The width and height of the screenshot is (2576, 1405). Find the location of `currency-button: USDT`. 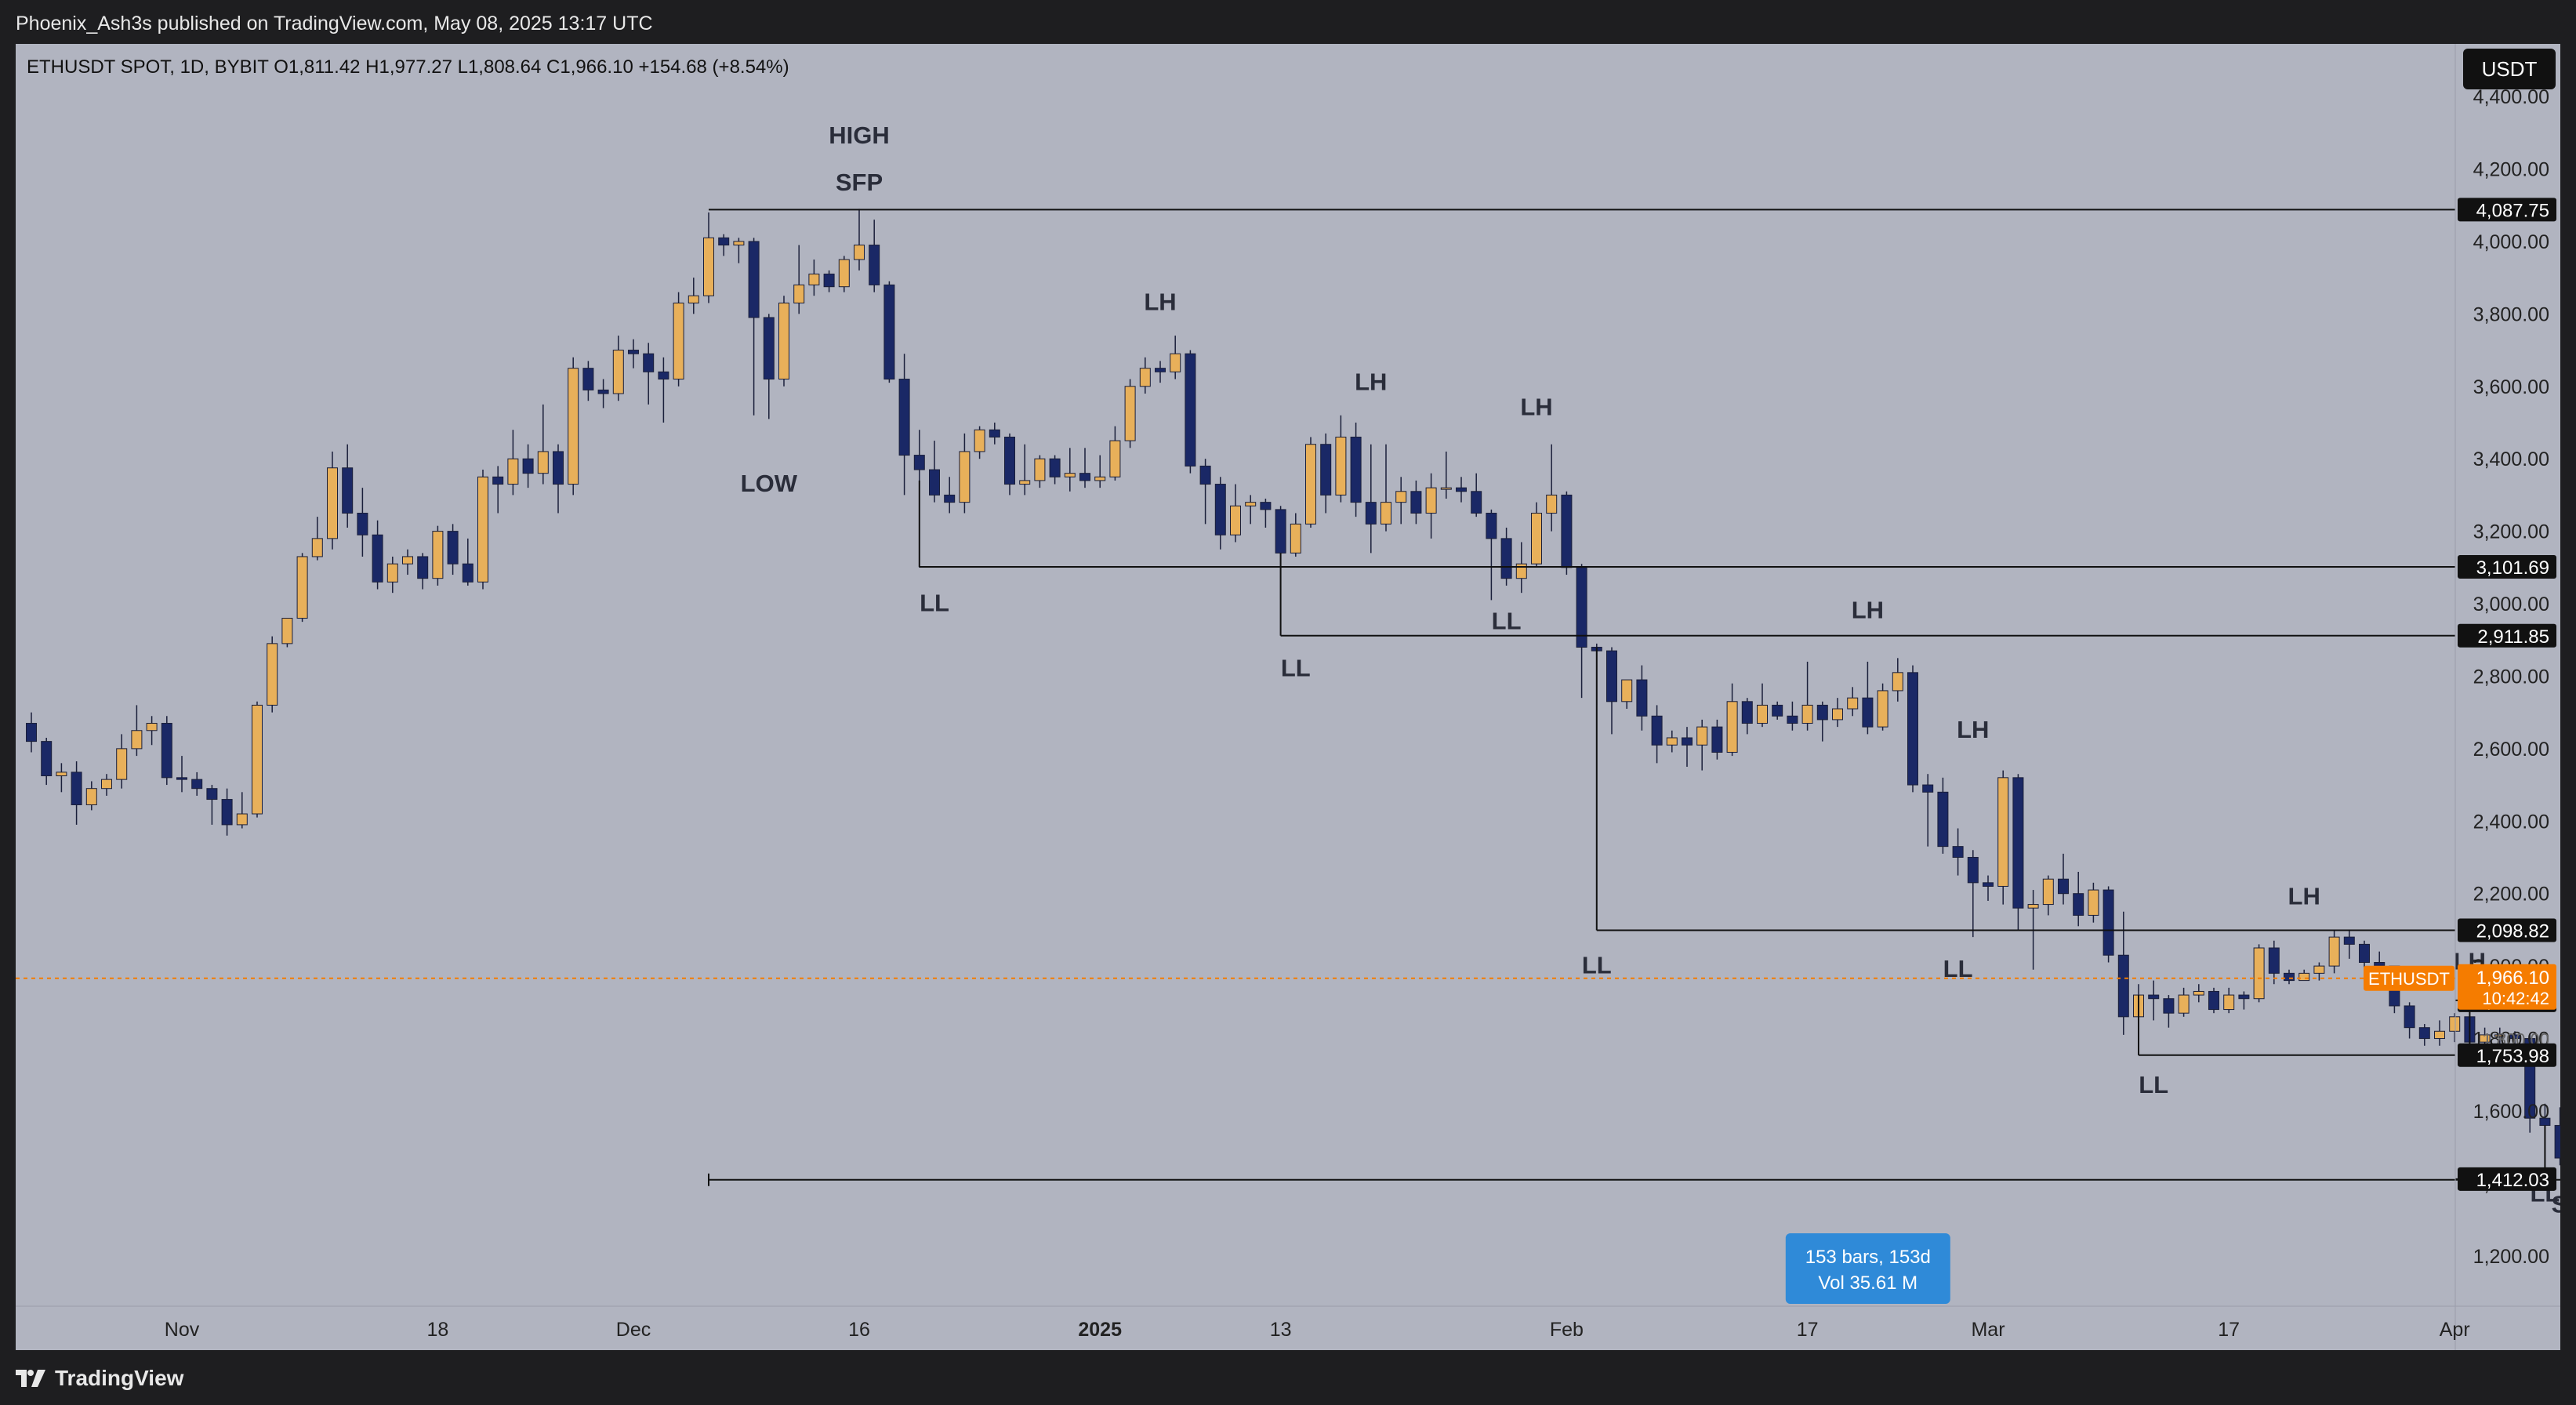

currency-button: USDT is located at coordinates (2509, 69).